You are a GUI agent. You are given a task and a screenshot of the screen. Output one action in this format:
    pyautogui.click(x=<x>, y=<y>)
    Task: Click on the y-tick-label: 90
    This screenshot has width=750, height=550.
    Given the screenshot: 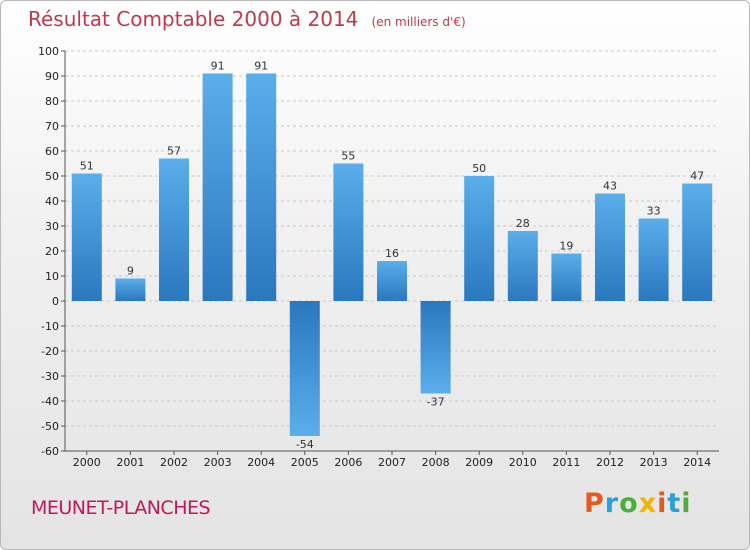 What is the action you would take?
    pyautogui.click(x=52, y=76)
    